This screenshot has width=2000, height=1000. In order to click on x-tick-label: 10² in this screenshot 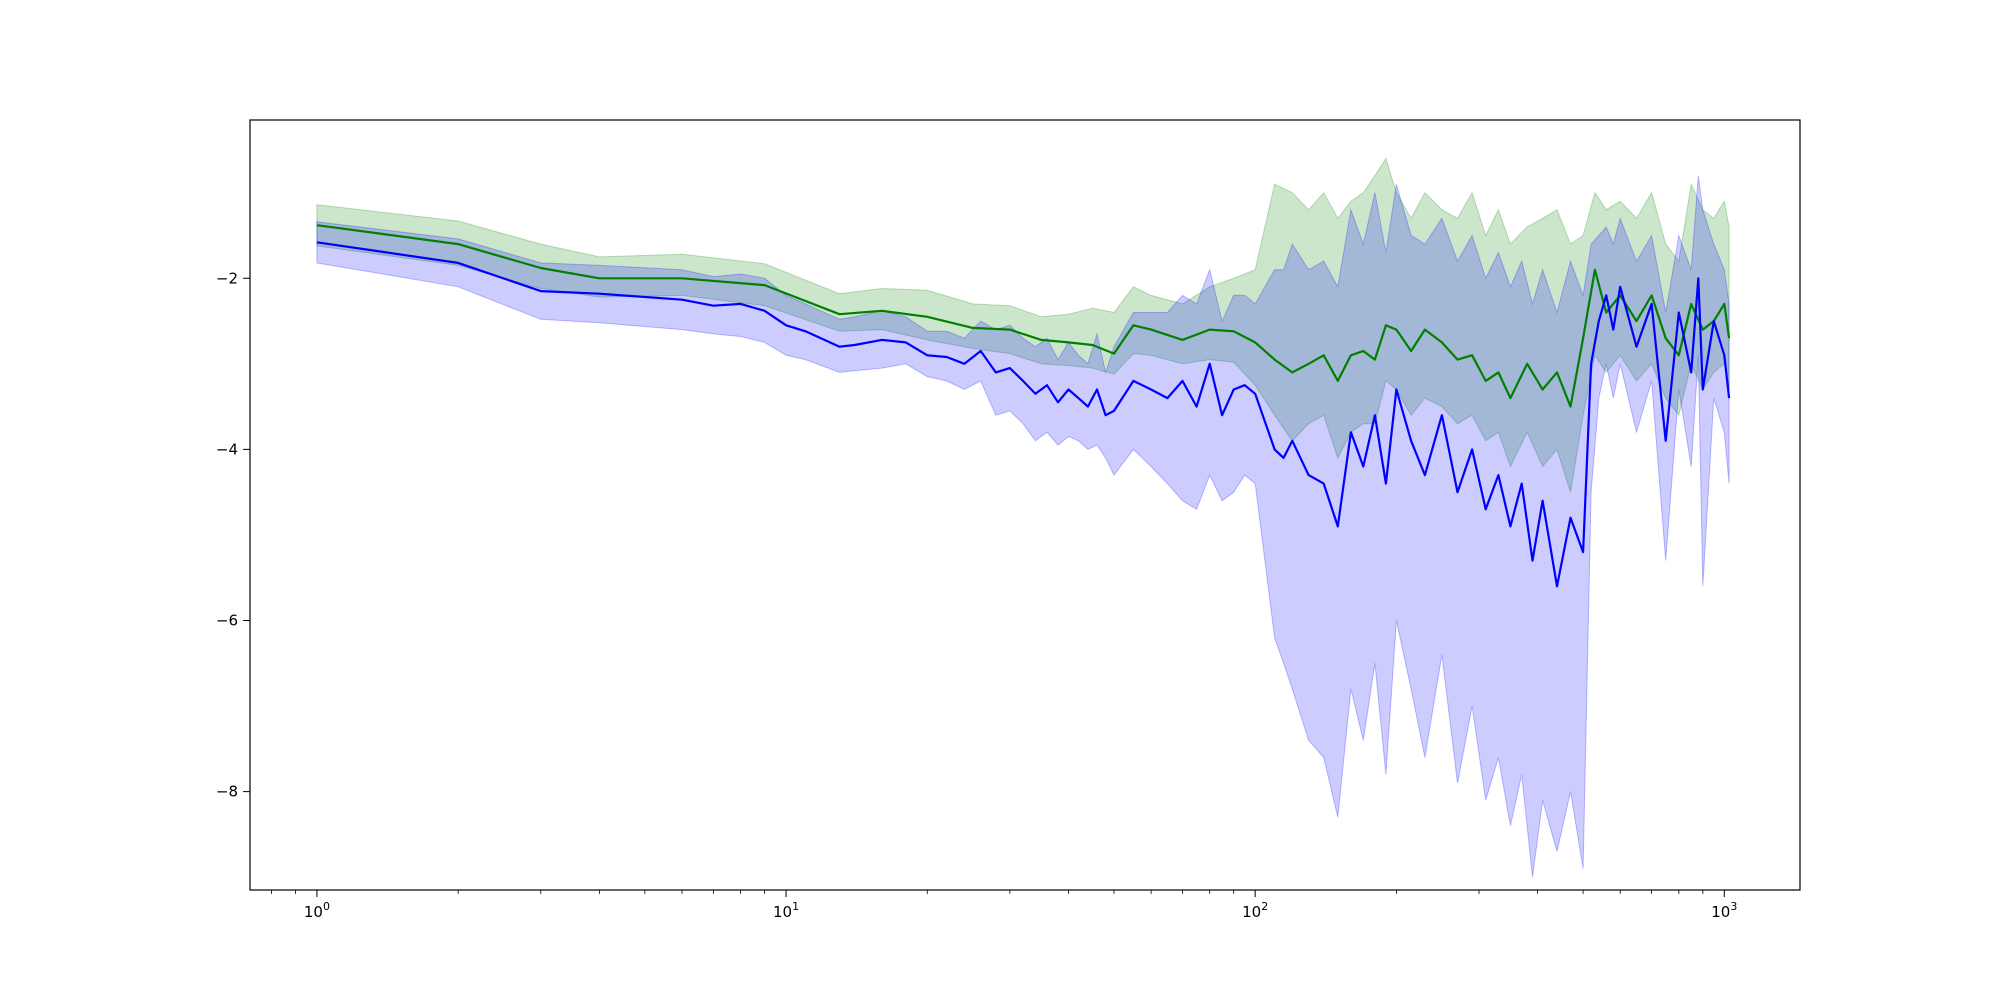, I will do `click(1255, 910)`.